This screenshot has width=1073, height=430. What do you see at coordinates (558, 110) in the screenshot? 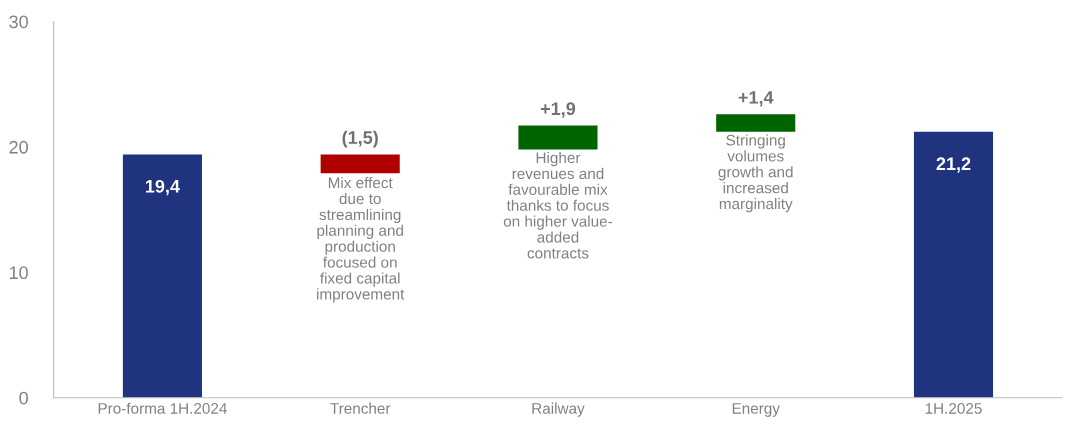
I see `data-label: +1,9` at bounding box center [558, 110].